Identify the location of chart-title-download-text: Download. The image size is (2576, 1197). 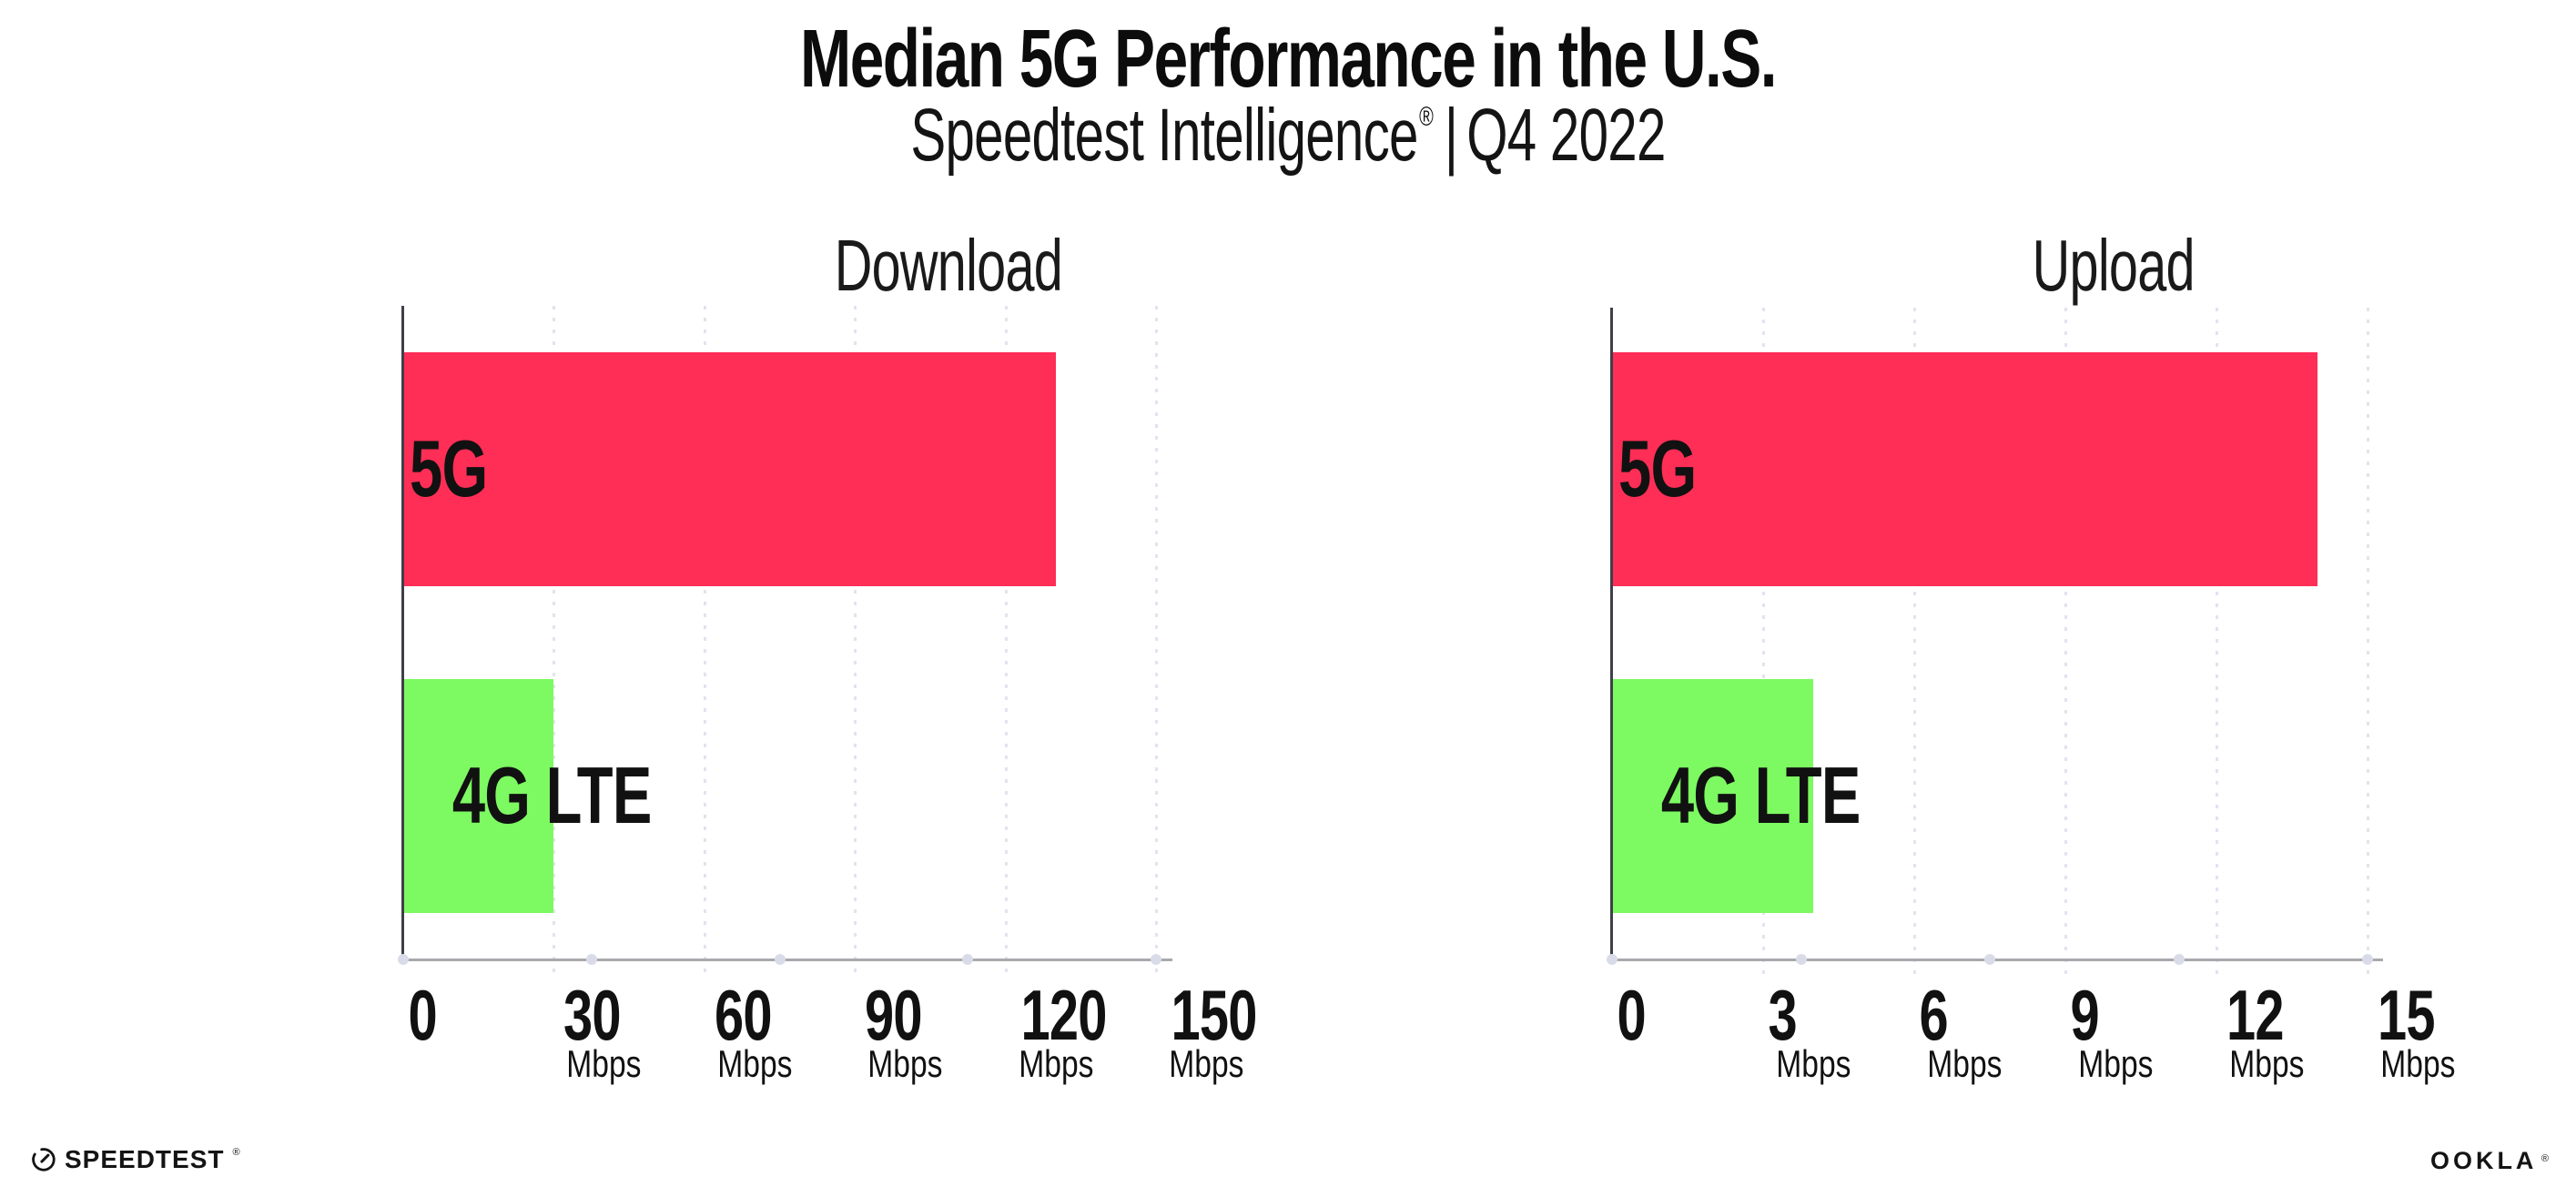
(948, 266).